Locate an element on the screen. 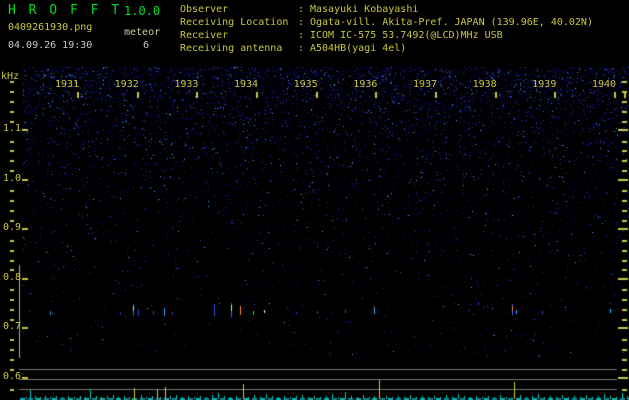 This screenshot has height=400, width=629. time-tick-label-1936: 1936 is located at coordinates (365, 84).